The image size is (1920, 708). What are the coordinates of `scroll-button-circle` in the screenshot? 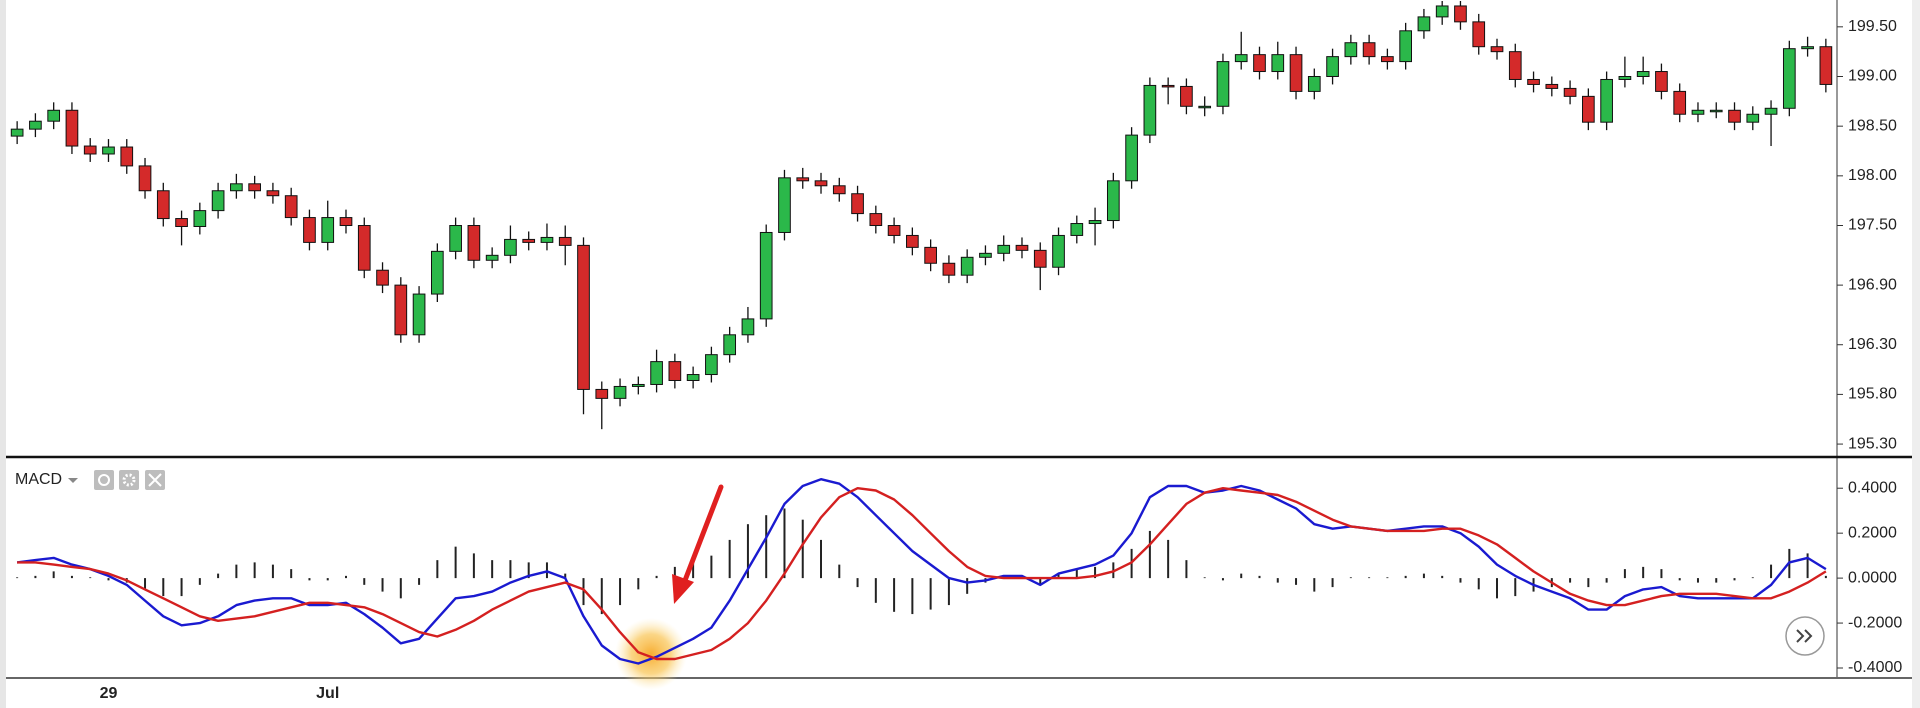 It's located at (1805, 636).